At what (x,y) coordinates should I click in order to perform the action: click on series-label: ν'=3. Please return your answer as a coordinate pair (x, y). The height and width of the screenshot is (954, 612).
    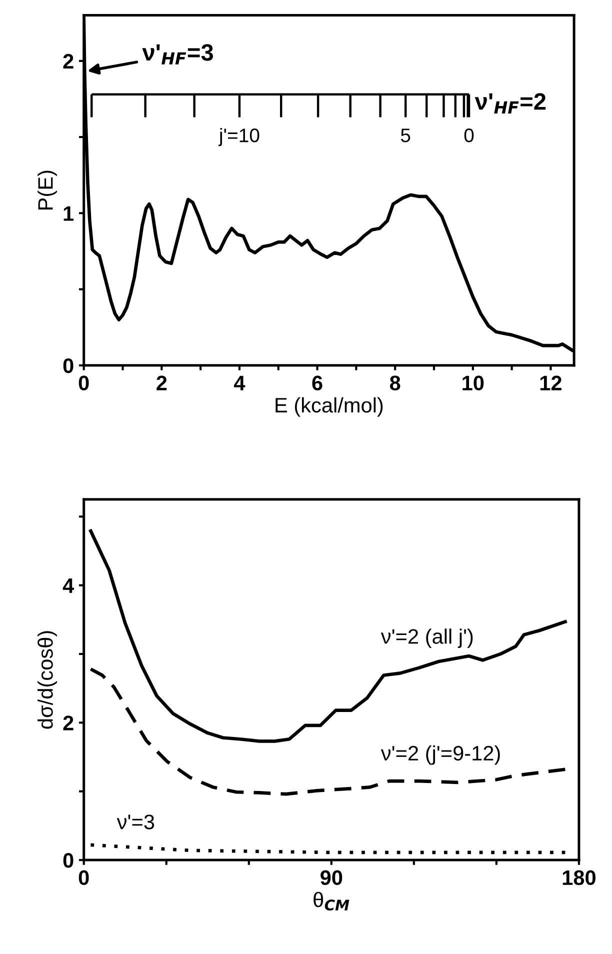
    Looking at the image, I should click on (135, 822).